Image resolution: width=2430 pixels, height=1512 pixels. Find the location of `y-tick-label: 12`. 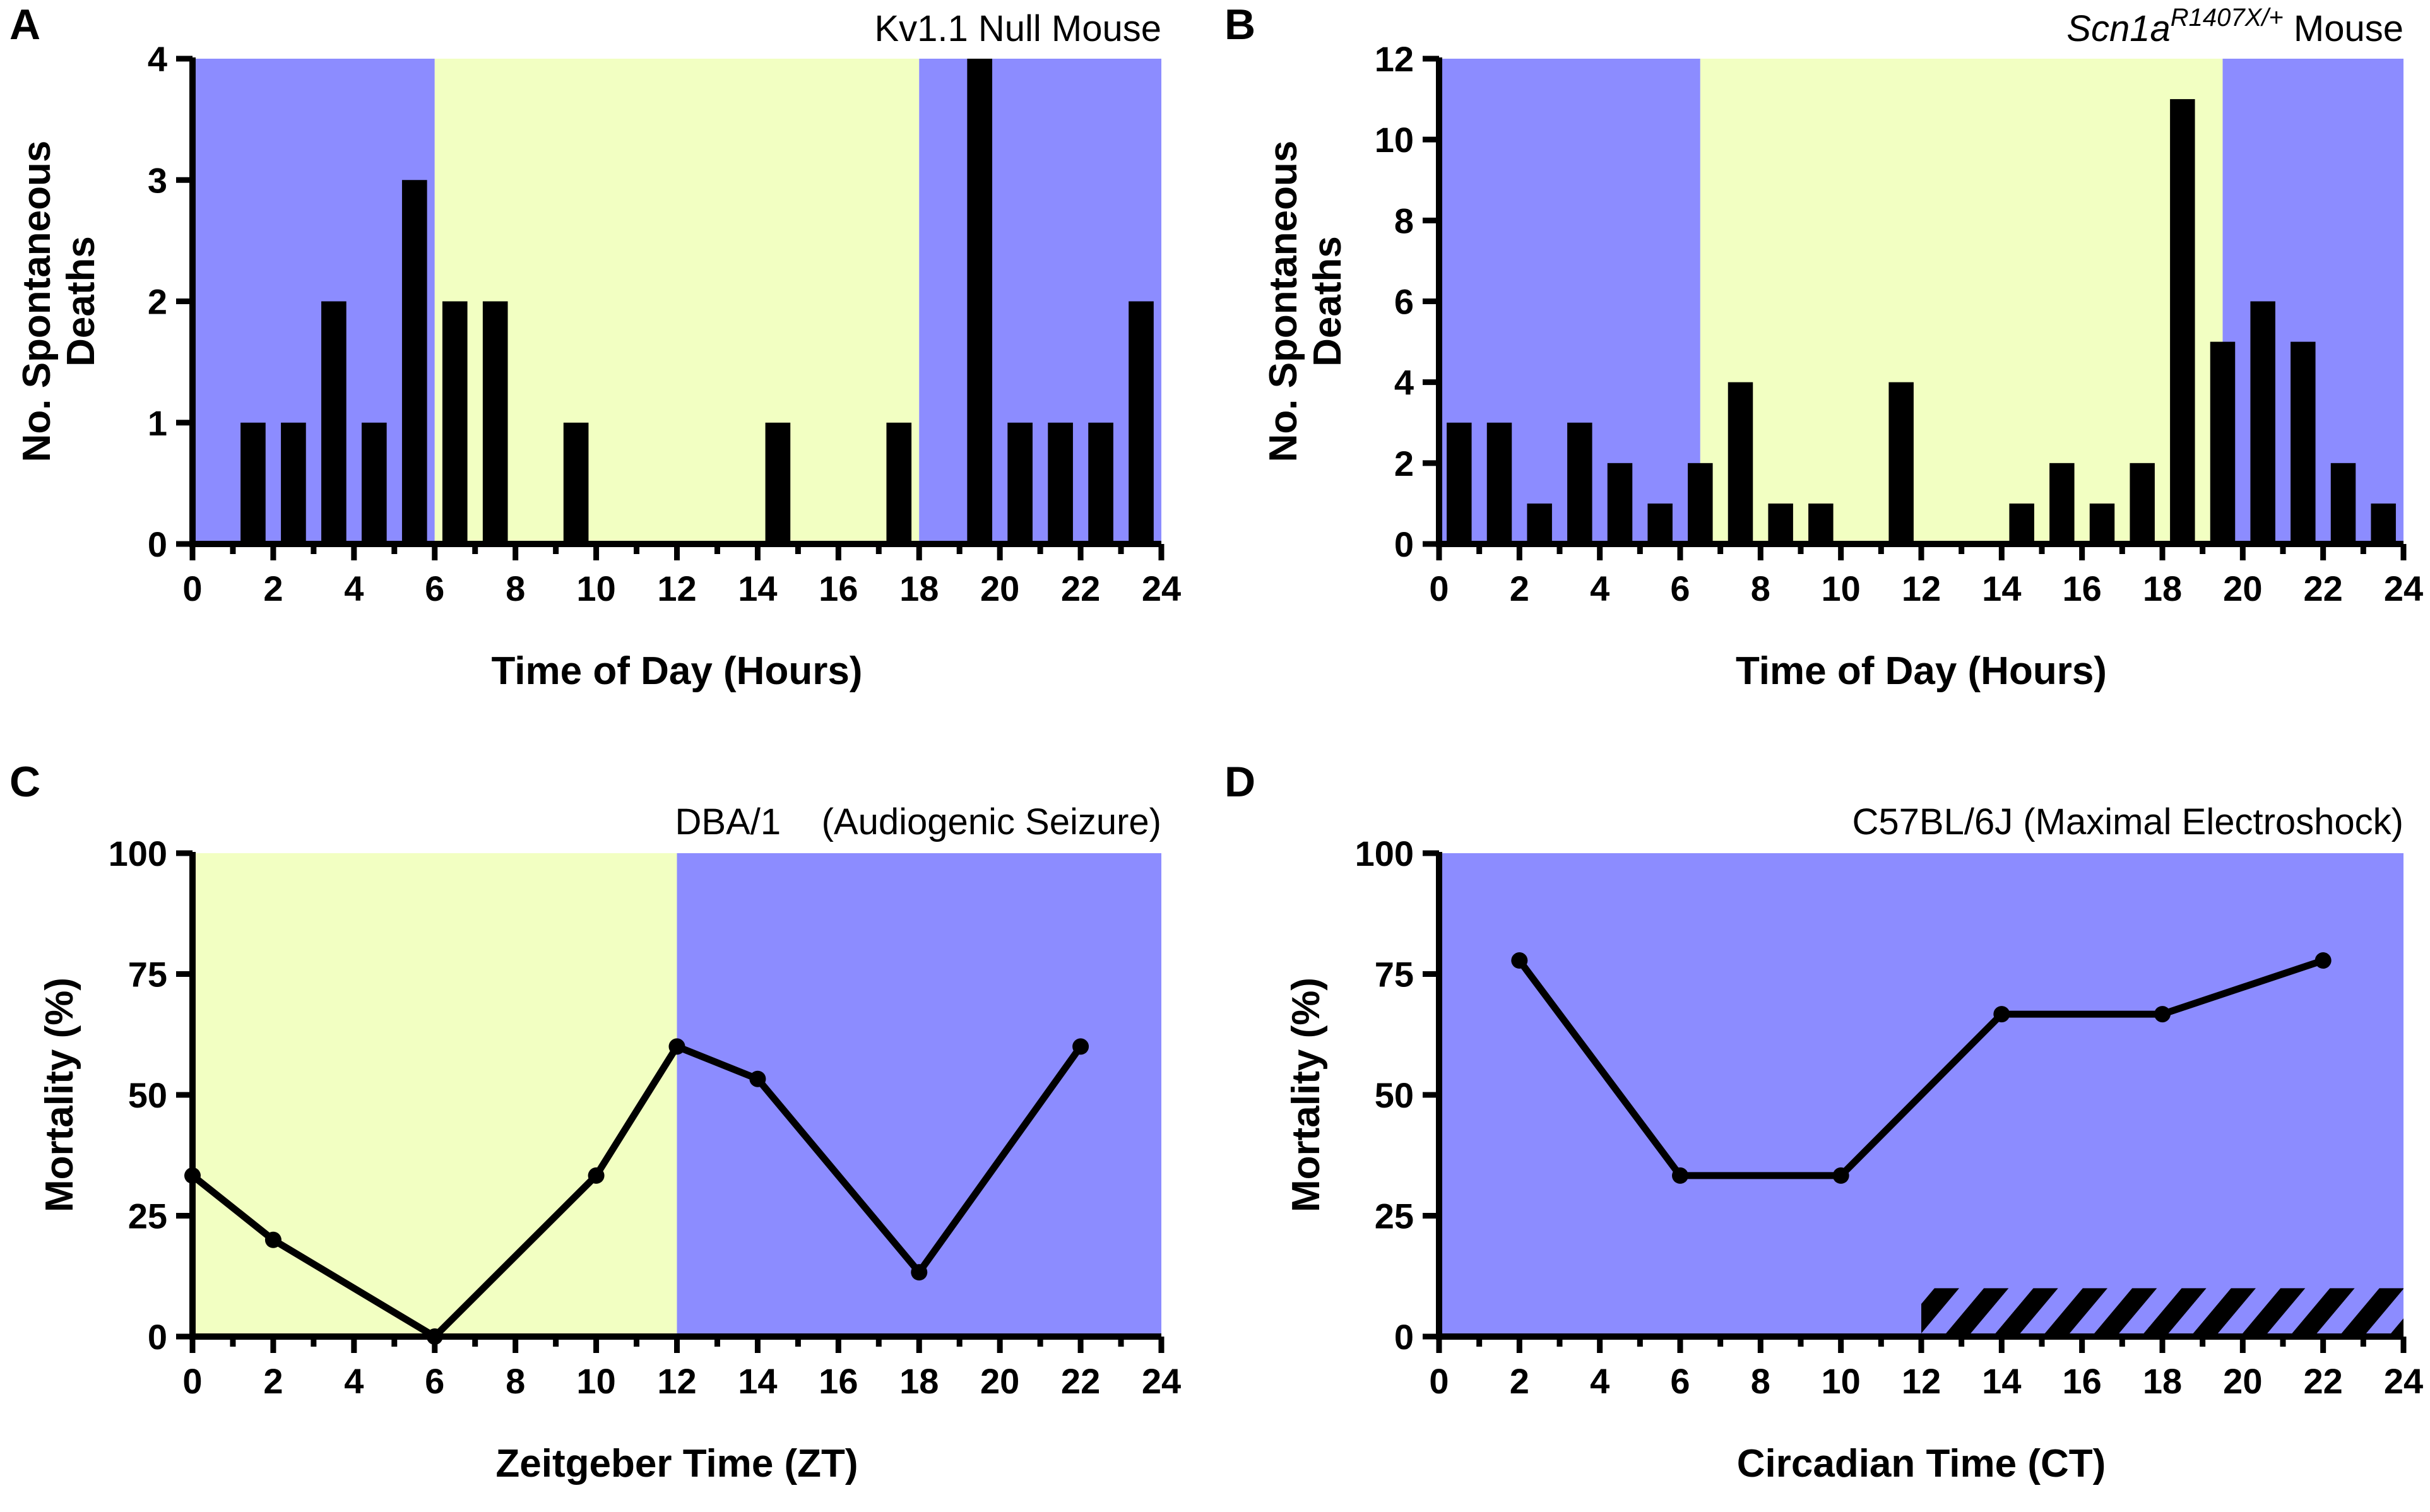

y-tick-label: 12 is located at coordinates (1394, 59).